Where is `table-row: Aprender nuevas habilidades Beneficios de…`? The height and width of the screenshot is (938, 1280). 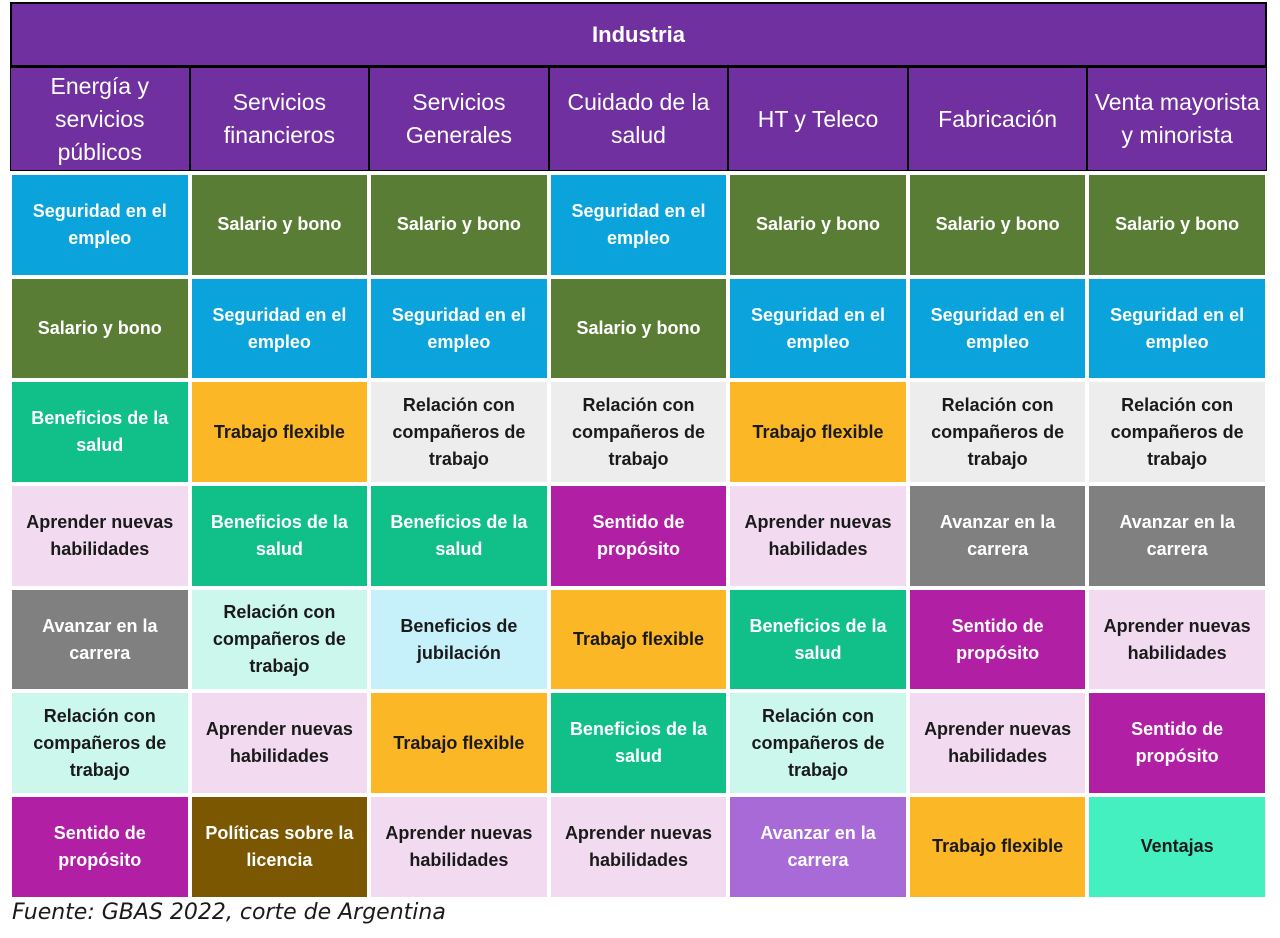
table-row: Aprender nuevas habilidades Beneficios de… is located at coordinates (638, 536).